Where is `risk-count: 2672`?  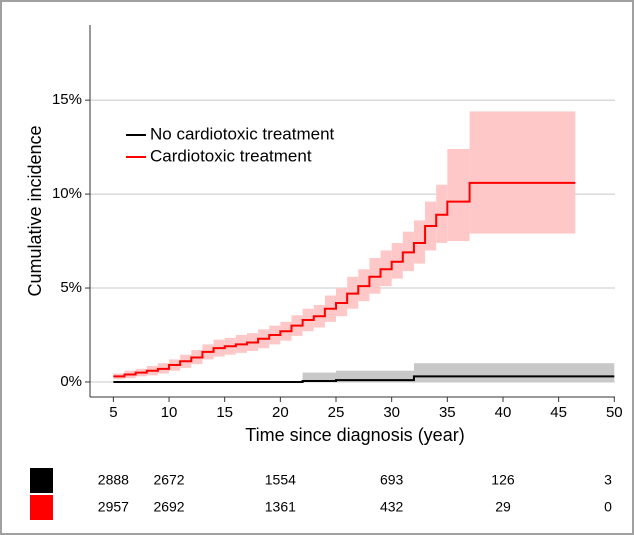
risk-count: 2672 is located at coordinates (168, 480).